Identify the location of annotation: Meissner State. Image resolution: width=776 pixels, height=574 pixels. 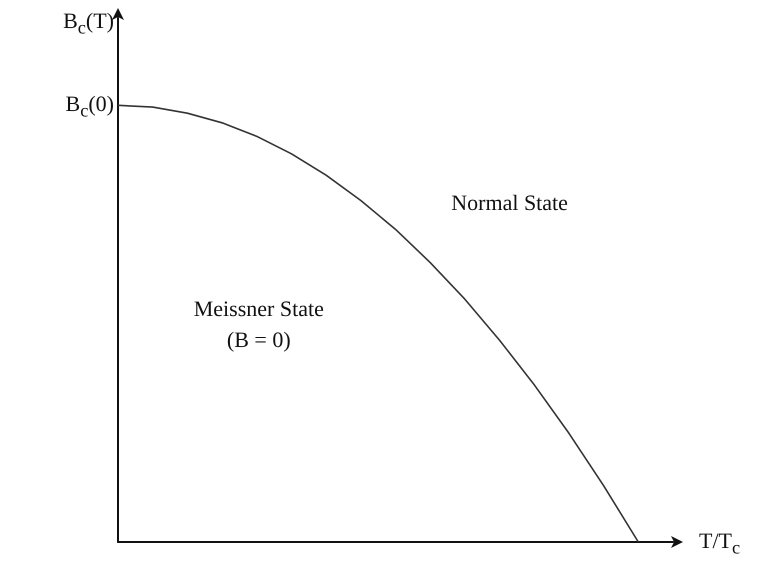
(259, 309).